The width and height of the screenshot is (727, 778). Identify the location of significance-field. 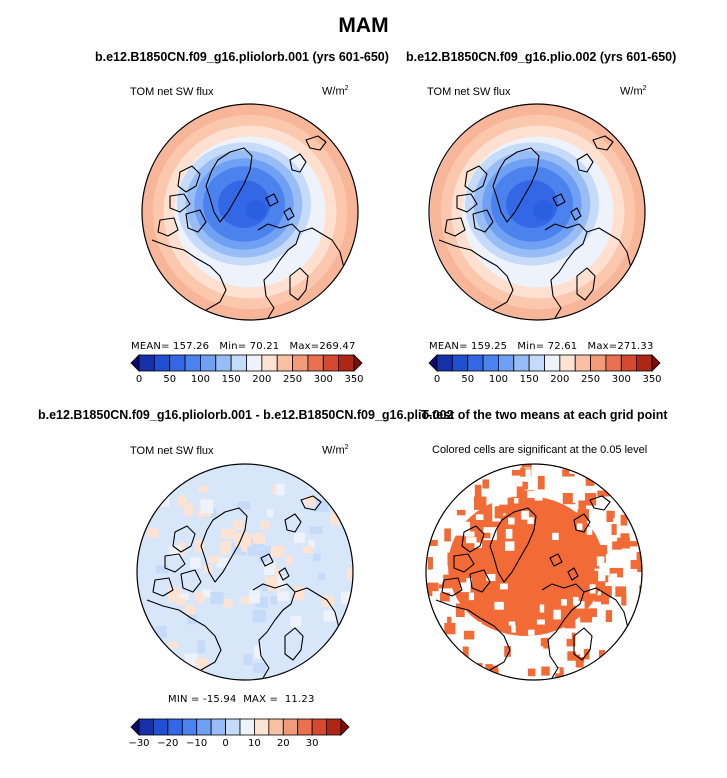
(534, 568).